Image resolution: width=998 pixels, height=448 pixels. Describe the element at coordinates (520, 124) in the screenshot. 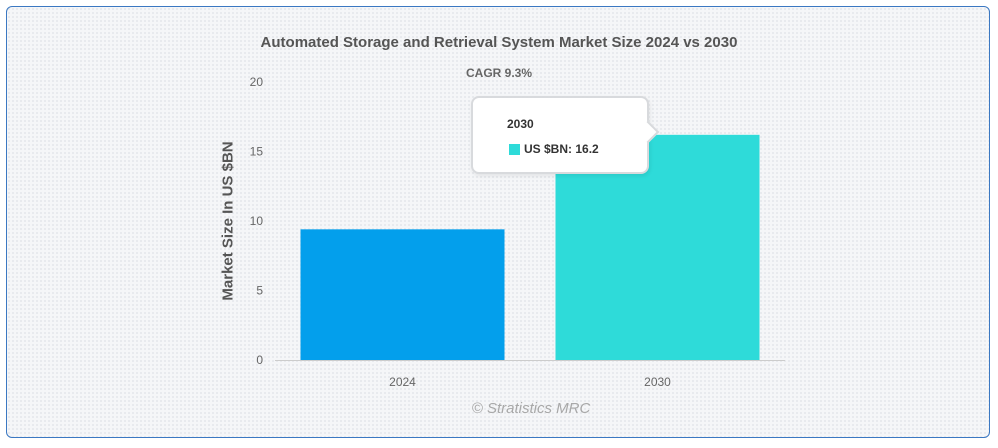

I see `tooltip-header: 2030` at that location.